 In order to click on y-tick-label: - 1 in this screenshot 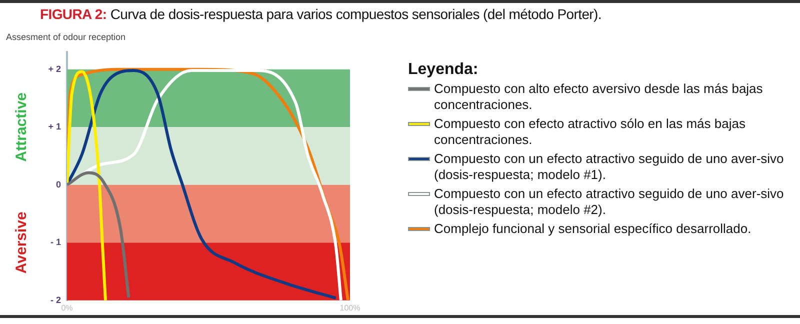, I will do `click(55, 242)`.